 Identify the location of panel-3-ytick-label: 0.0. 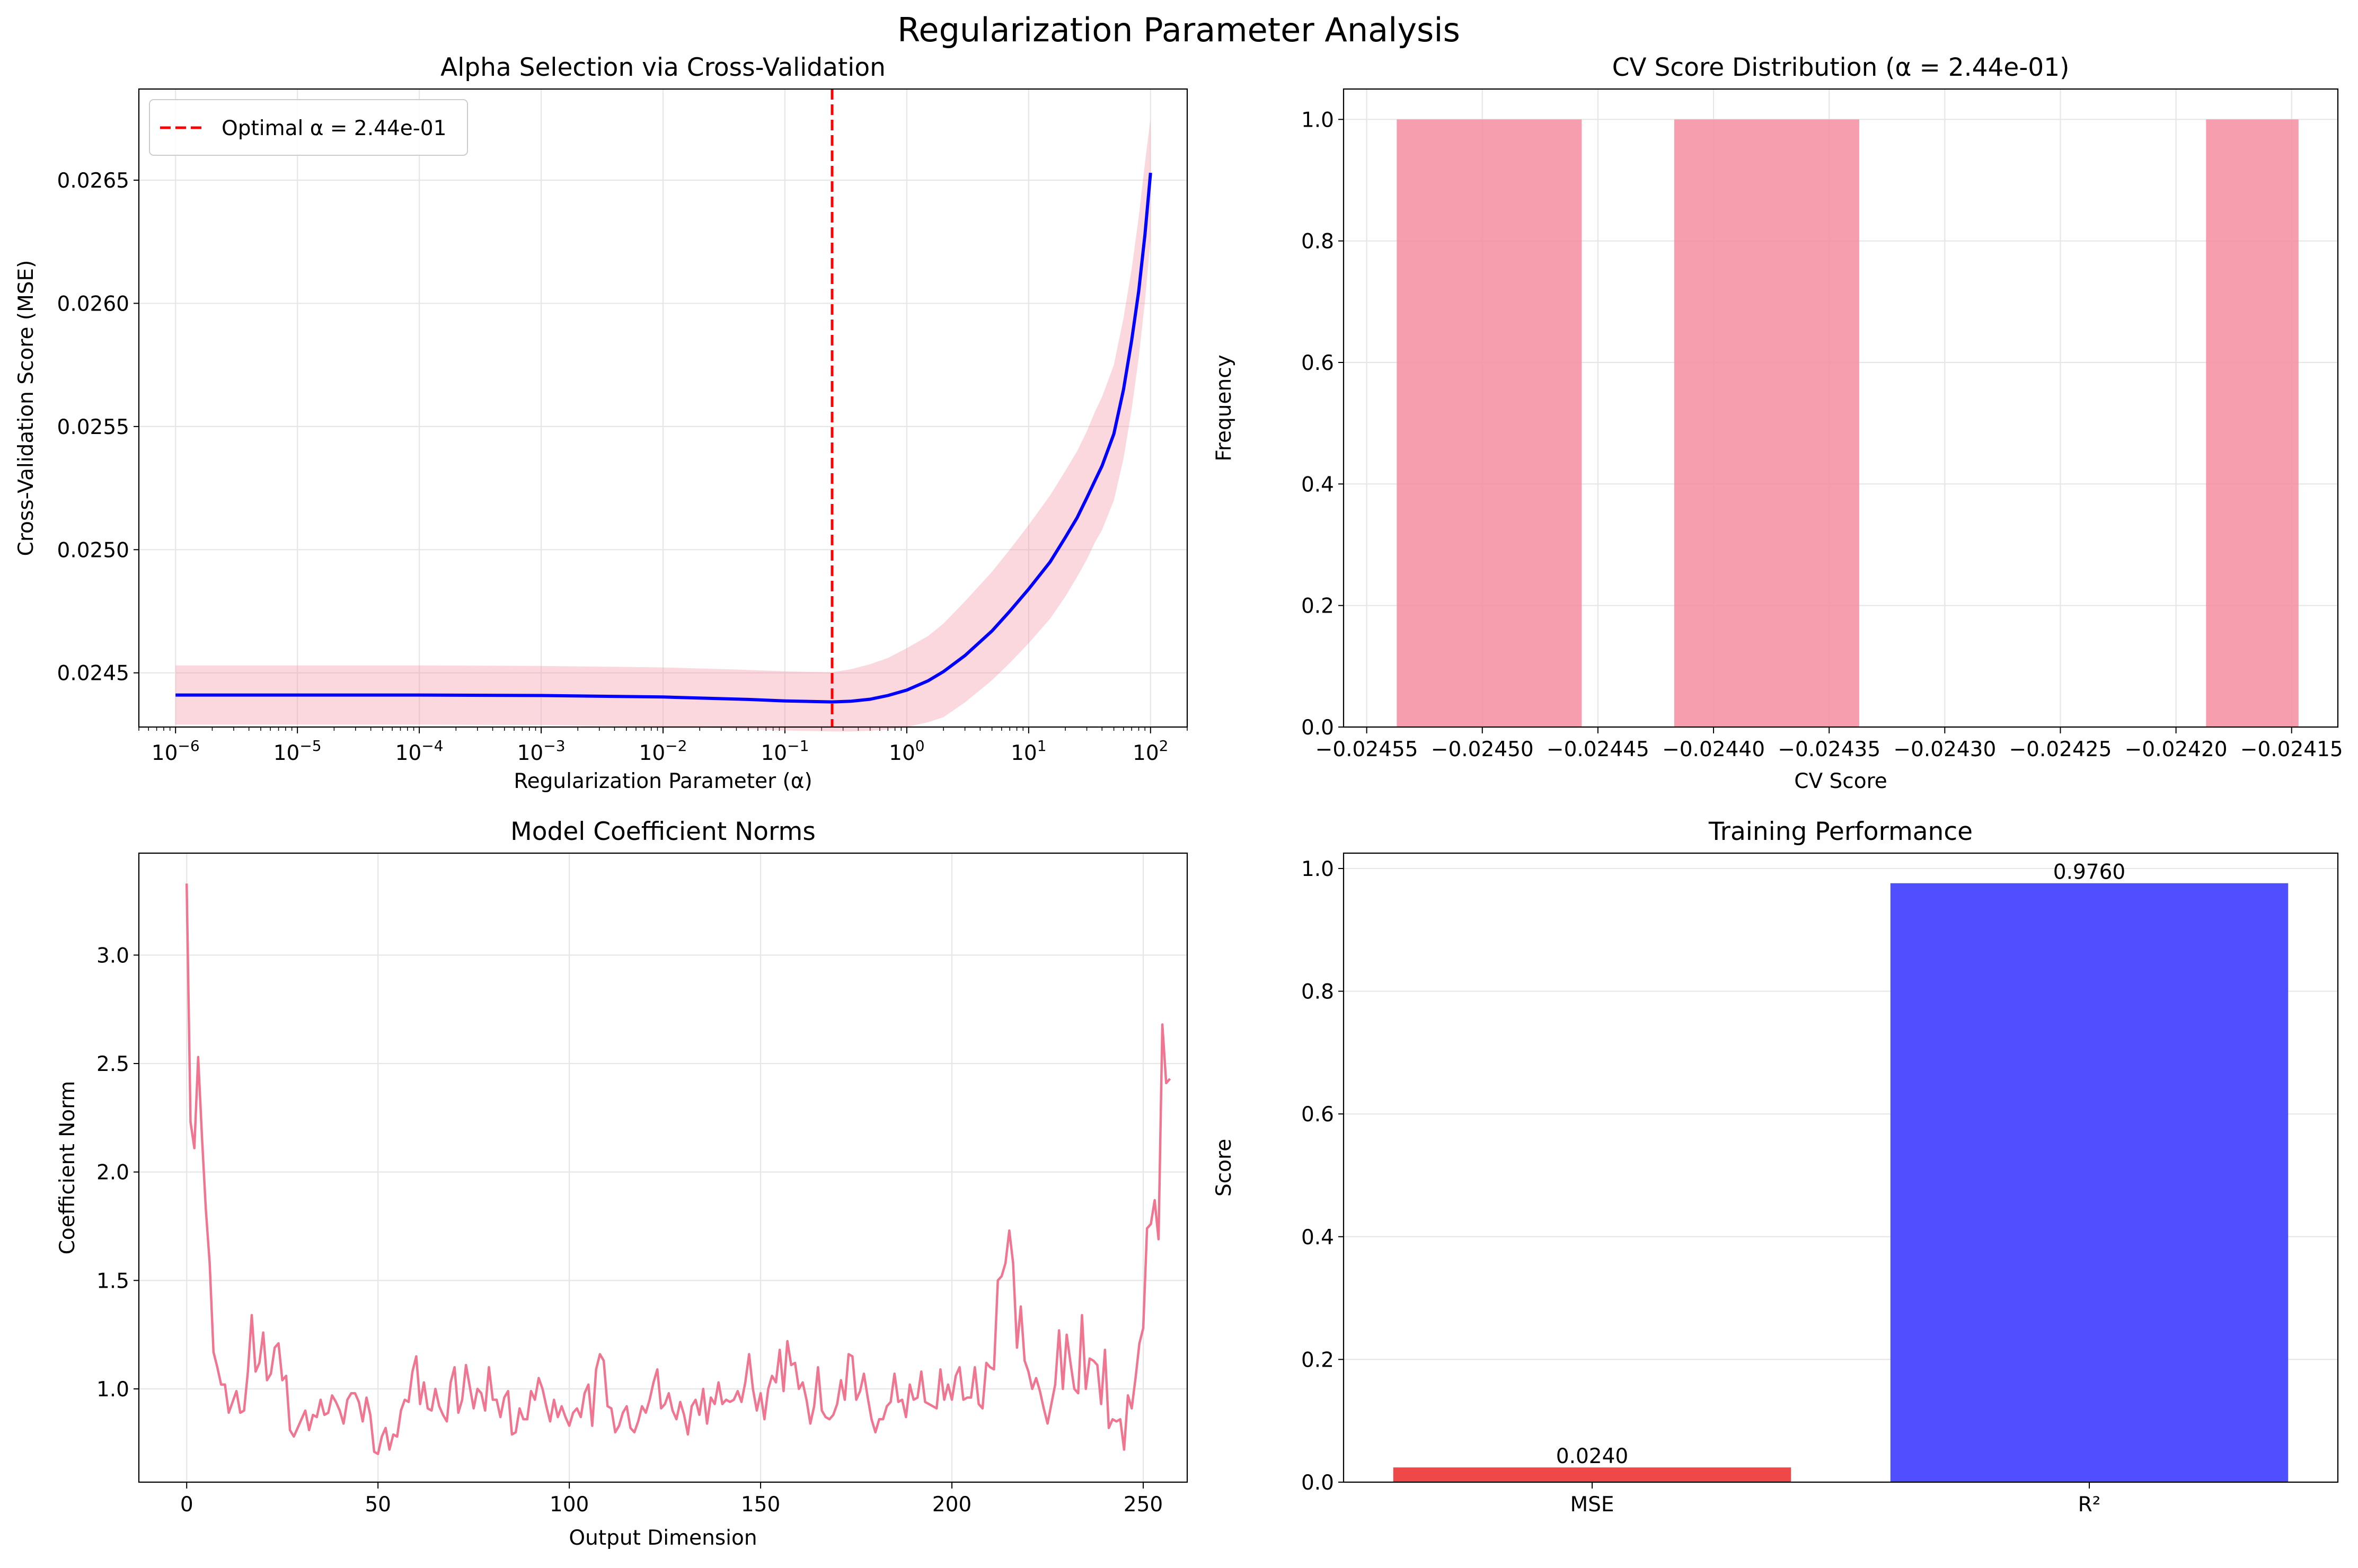
(1317, 1483).